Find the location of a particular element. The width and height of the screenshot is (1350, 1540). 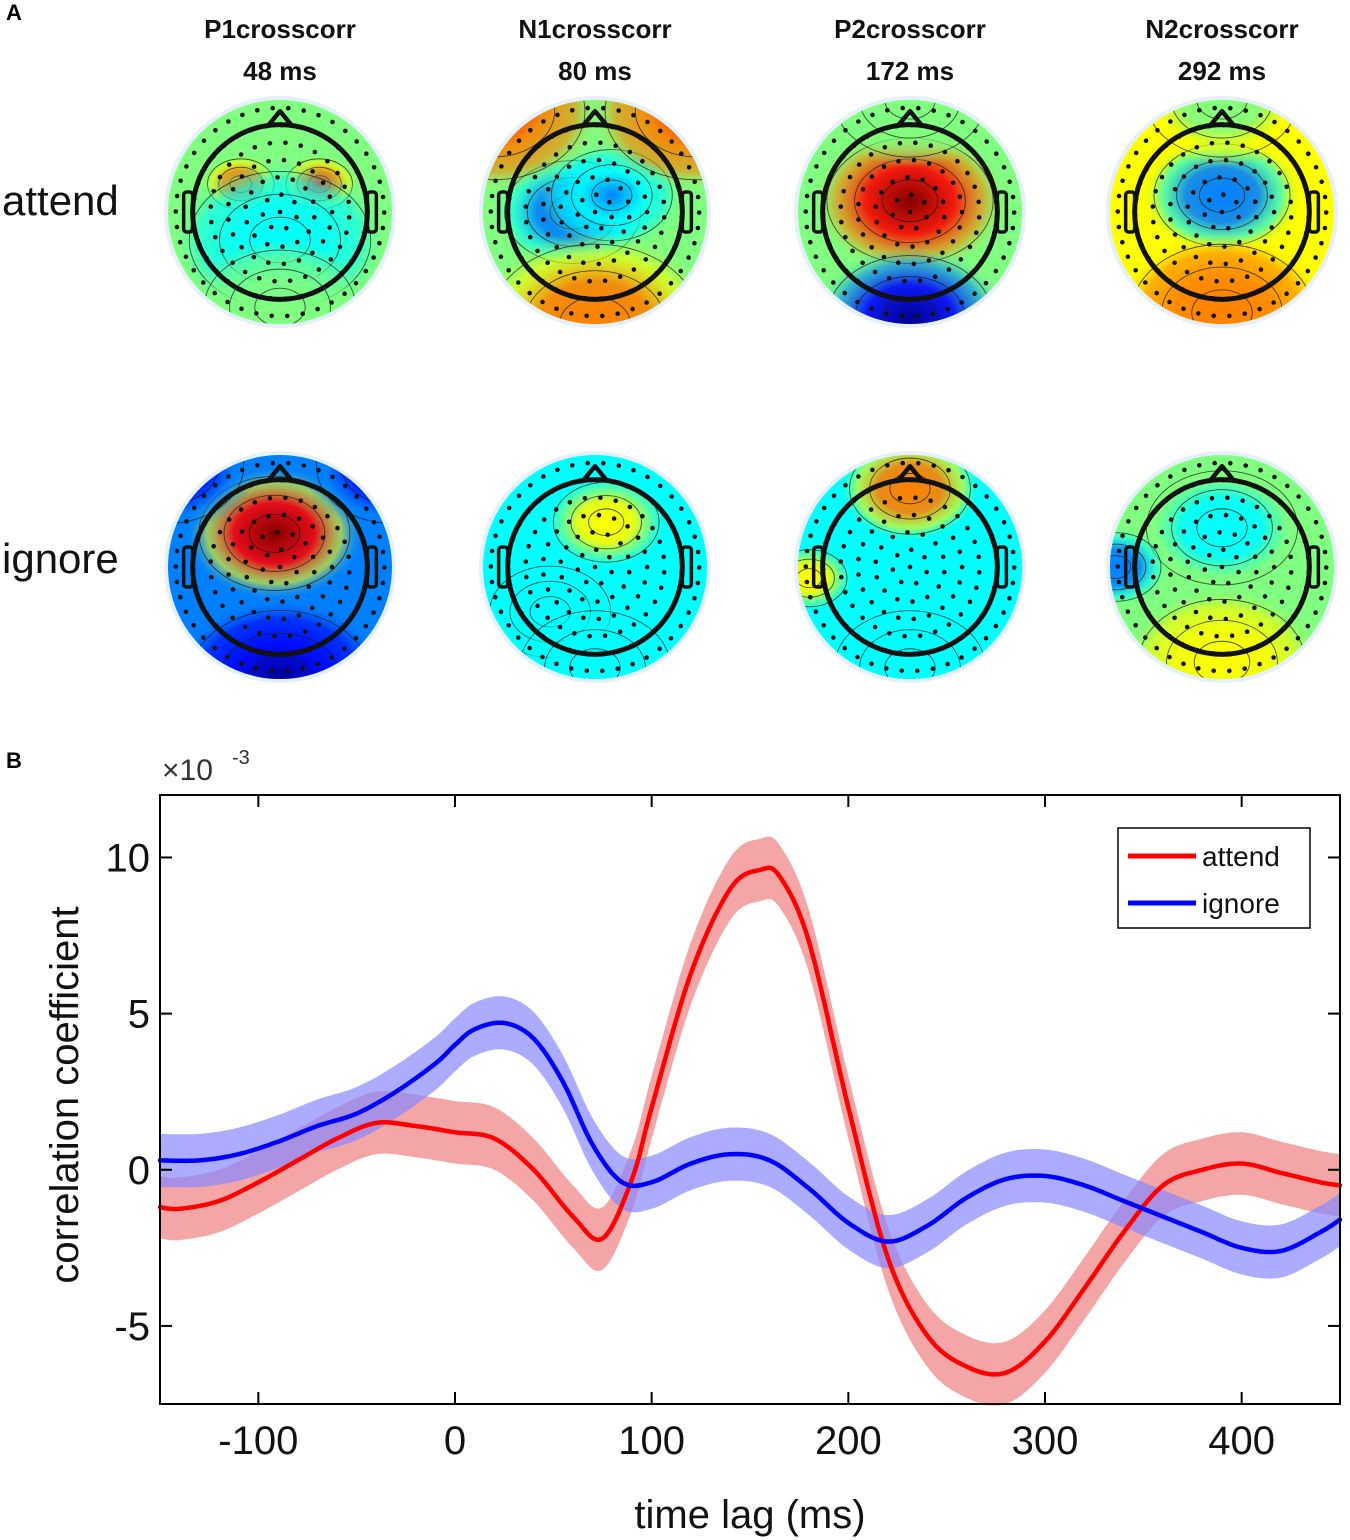

y-exponent-power: -3 is located at coordinates (241, 758).